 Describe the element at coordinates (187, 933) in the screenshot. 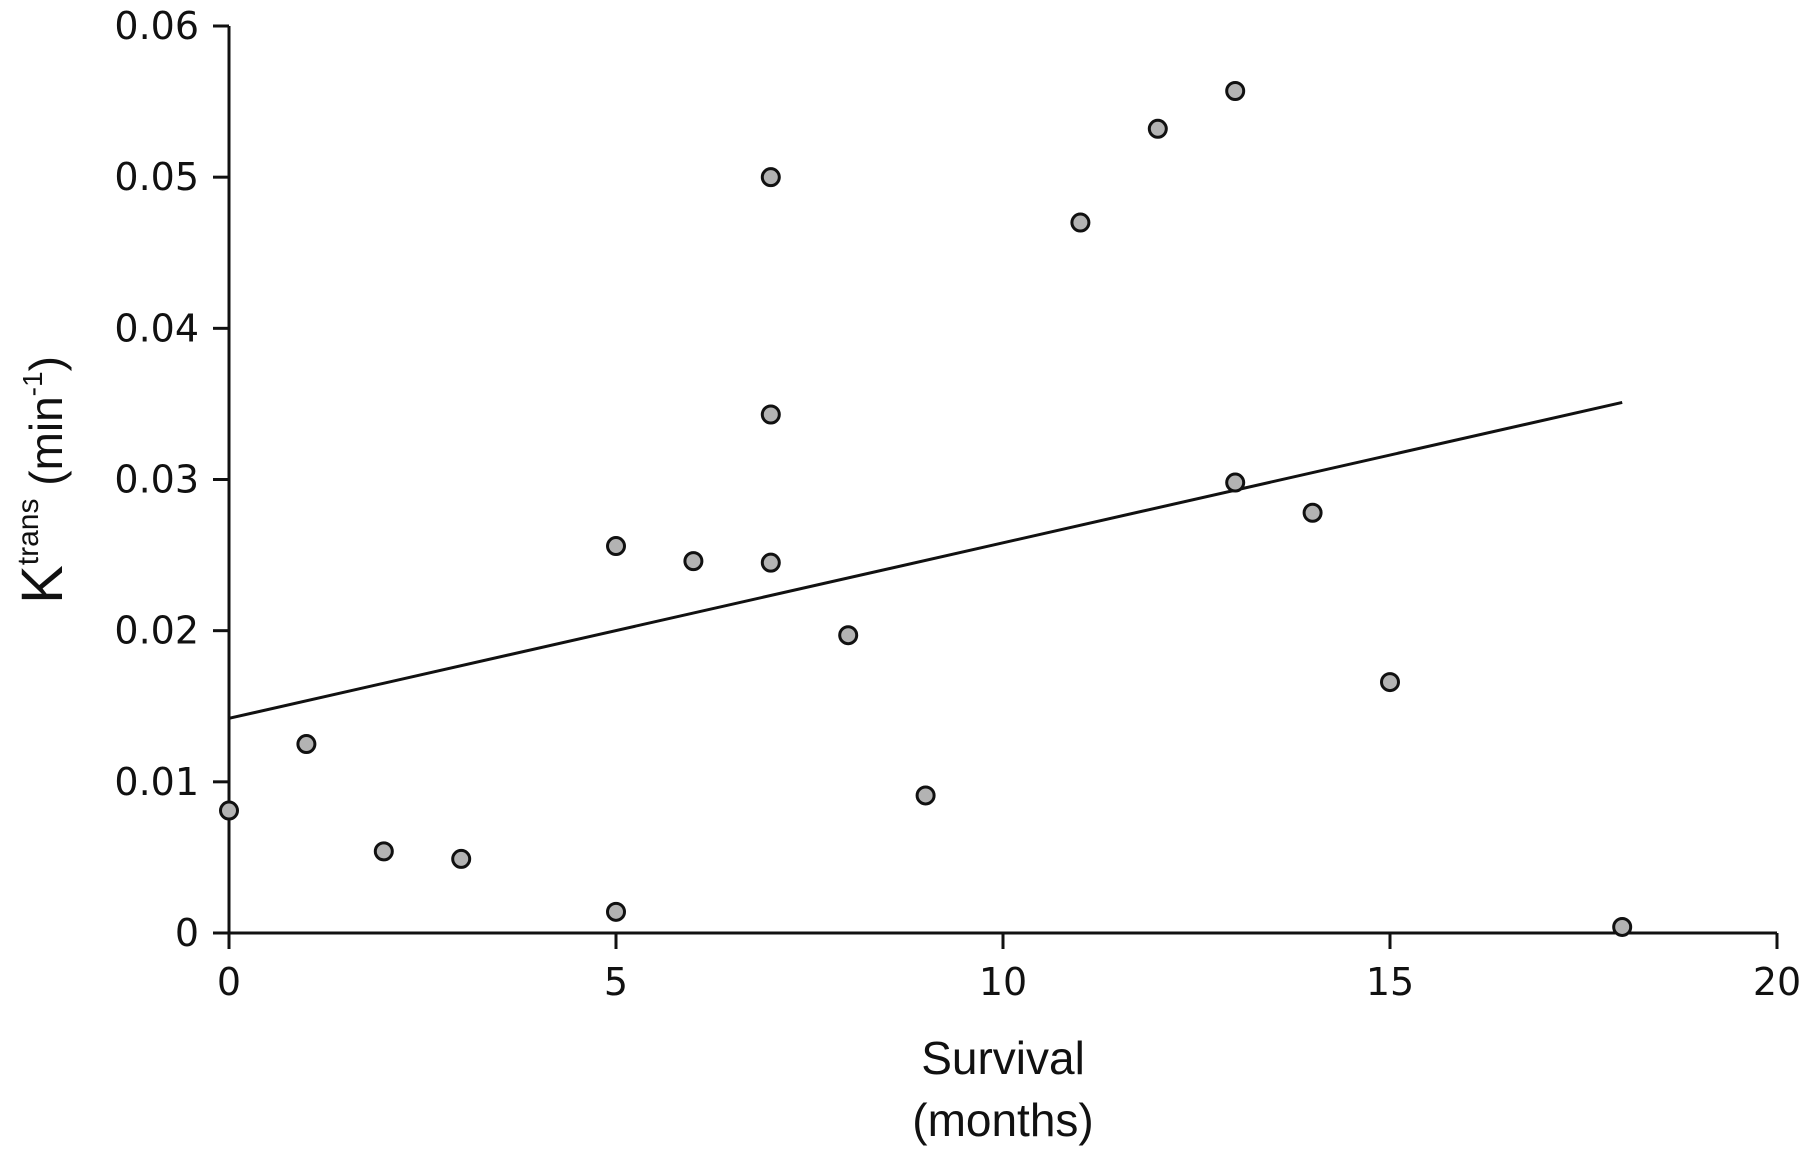

I see `y-tick-label: 0` at that location.